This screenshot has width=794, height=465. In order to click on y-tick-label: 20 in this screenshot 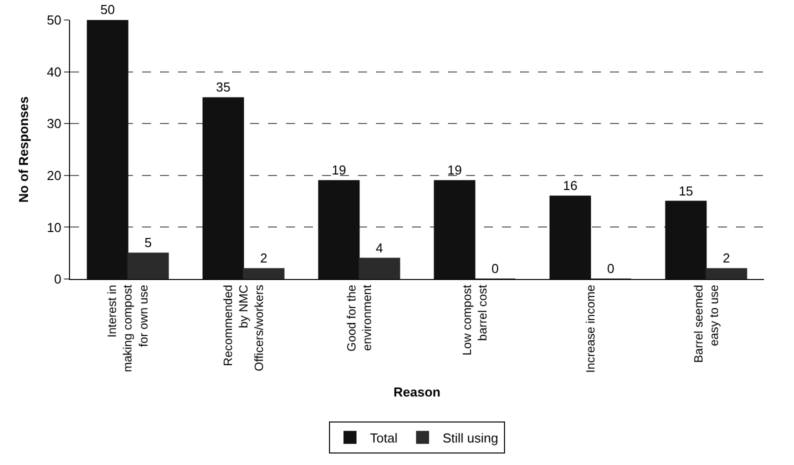, I will do `click(54, 175)`.